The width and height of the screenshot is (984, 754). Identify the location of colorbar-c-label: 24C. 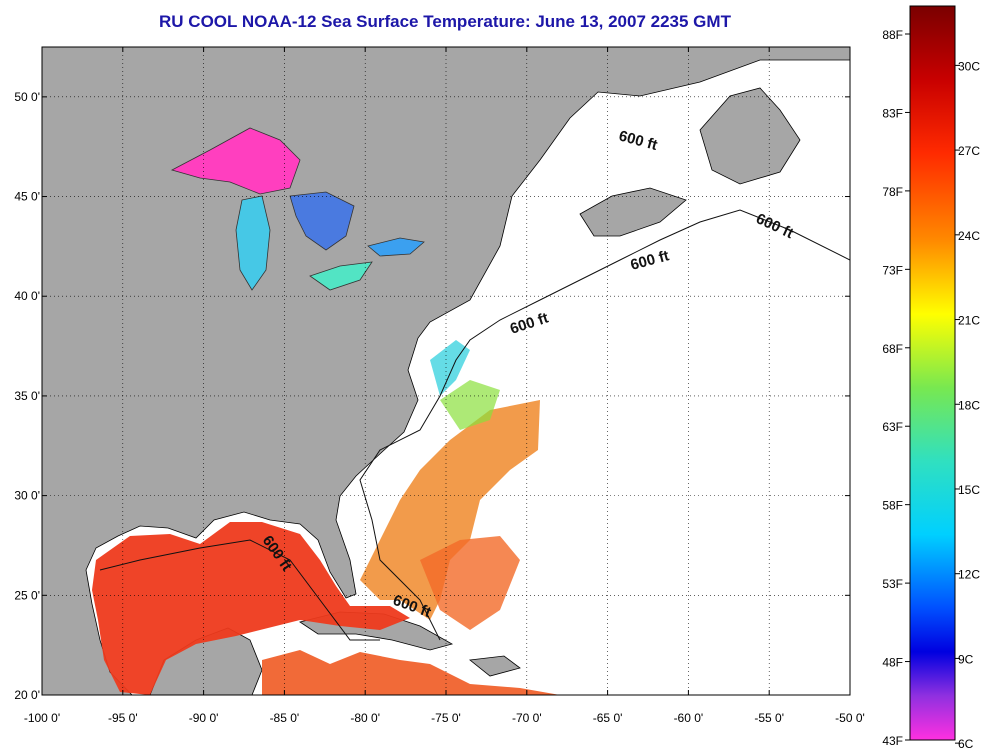
(969, 236).